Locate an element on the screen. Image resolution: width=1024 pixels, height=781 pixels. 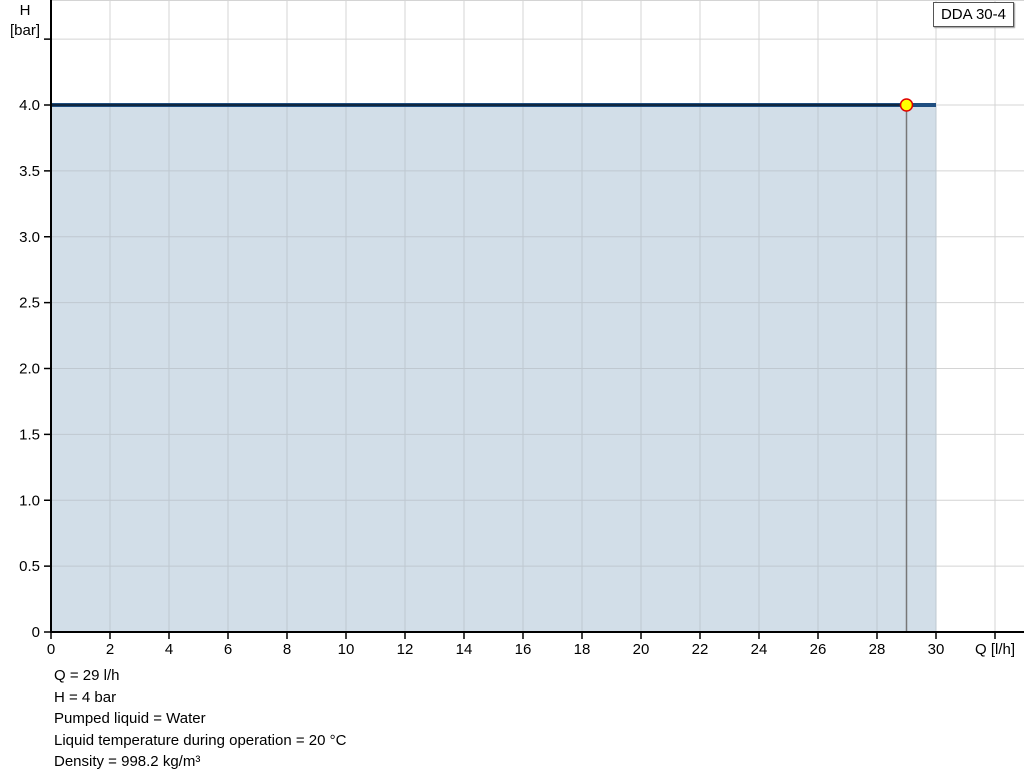
x-tick-label: 0 is located at coordinates (51, 649).